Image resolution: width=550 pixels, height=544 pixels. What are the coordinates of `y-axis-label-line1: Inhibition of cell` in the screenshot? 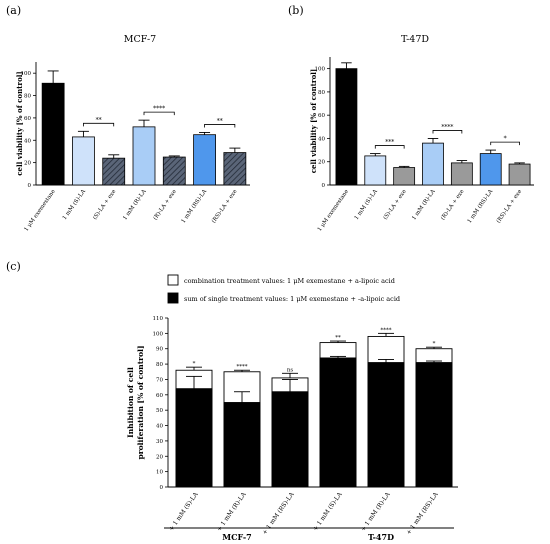 It's located at (130, 402).